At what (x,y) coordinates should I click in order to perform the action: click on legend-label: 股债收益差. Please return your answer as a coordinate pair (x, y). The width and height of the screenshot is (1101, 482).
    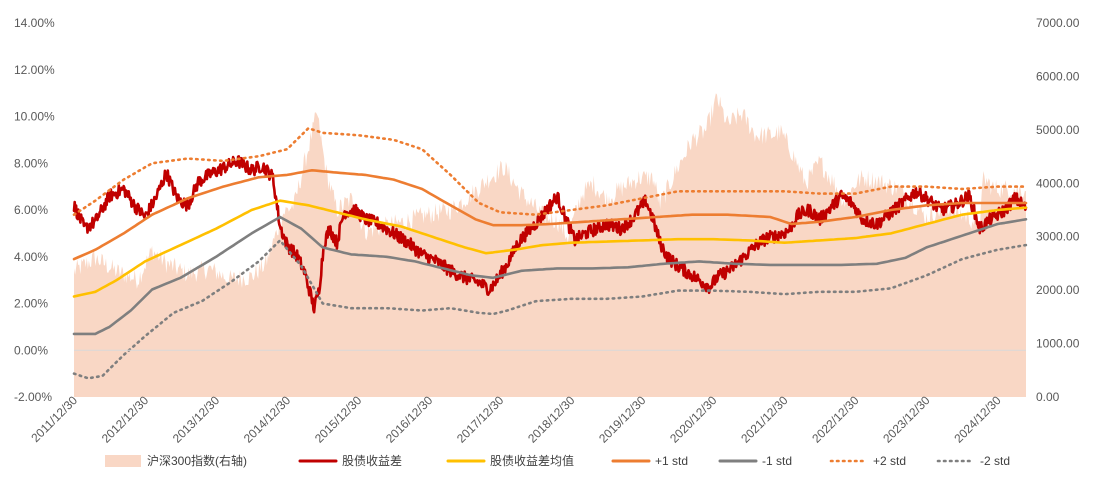
    Looking at the image, I should click on (372, 461).